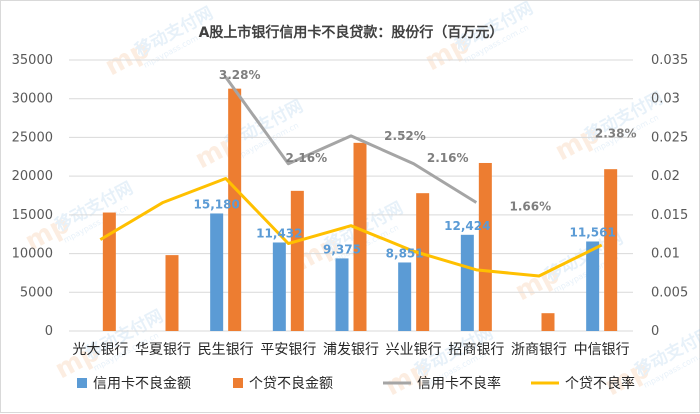 Image resolution: width=700 pixels, height=414 pixels. I want to click on right-tick-label: 0.015, so click(669, 215).